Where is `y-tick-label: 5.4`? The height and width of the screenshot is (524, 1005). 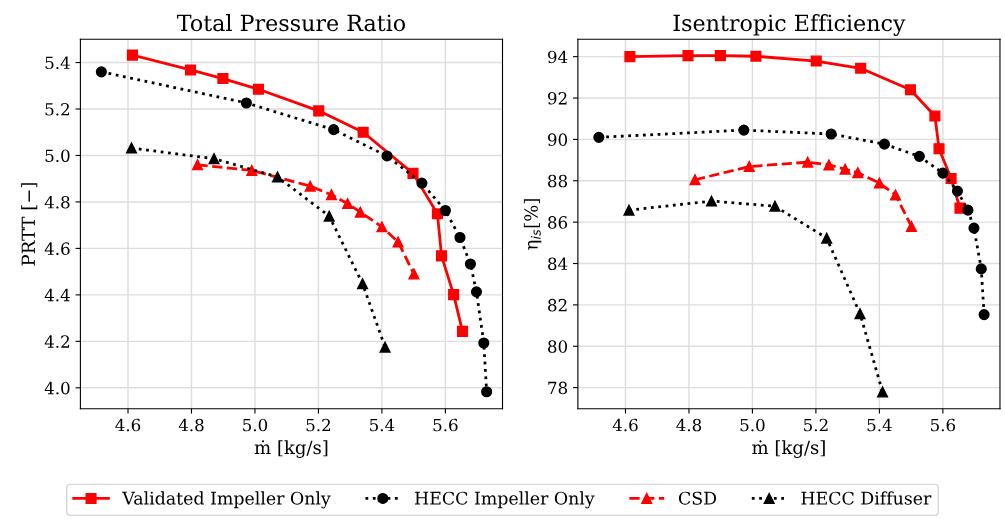
y-tick-label: 5.4 is located at coordinates (57, 63).